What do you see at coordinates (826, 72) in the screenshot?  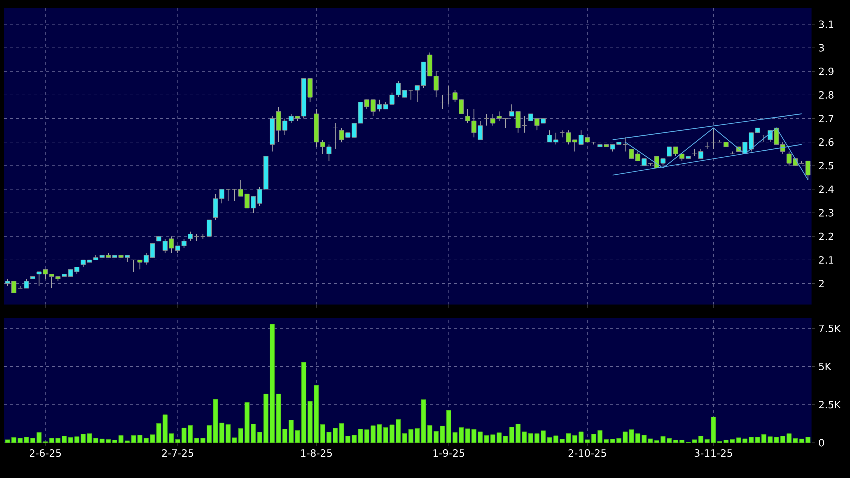 I see `y-tick-label: 2.9` at bounding box center [826, 72].